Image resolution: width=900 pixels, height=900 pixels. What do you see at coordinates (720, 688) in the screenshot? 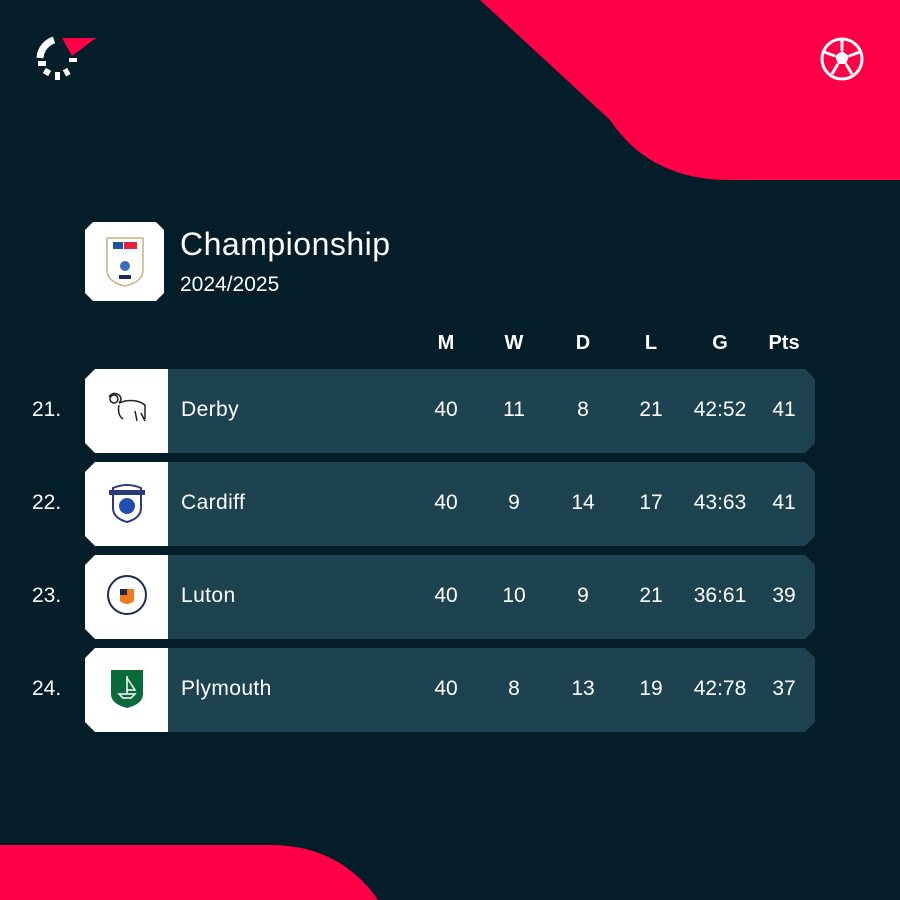
I see `stat-g: 42:78` at bounding box center [720, 688].